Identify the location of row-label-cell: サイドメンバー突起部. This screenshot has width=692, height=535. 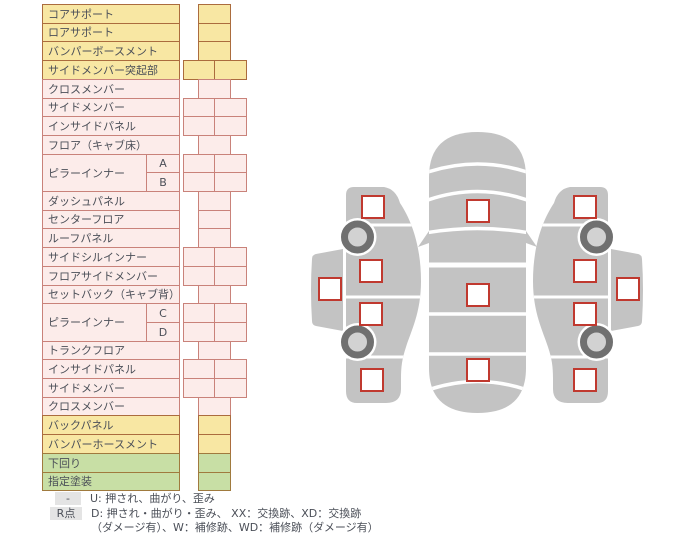
(111, 70).